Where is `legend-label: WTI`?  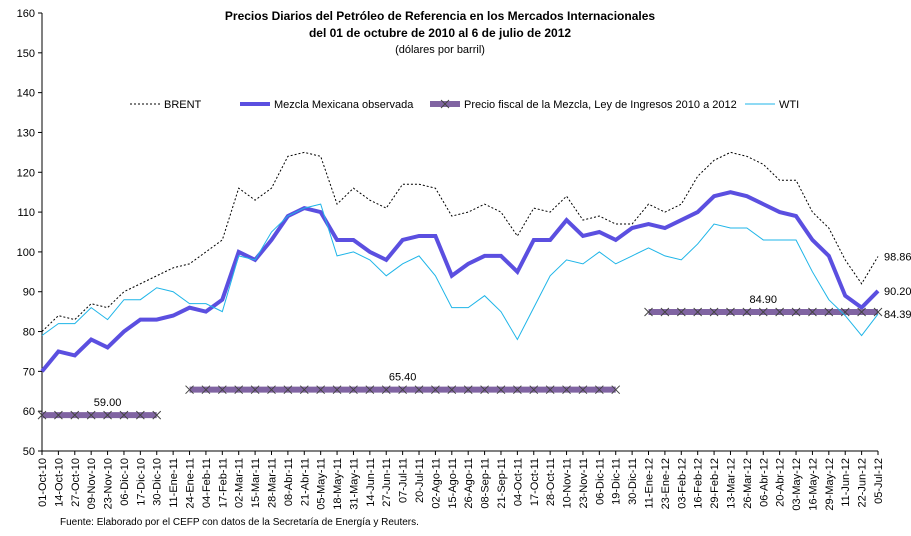
legend-label: WTI is located at coordinates (789, 105).